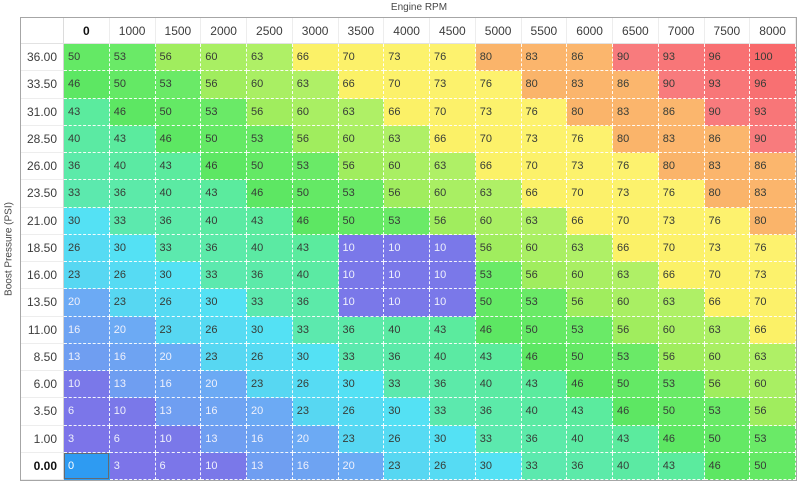 The width and height of the screenshot is (800, 486). Describe the element at coordinates (42, 276) in the screenshot. I see `row-header-16.00: 16.00` at that location.